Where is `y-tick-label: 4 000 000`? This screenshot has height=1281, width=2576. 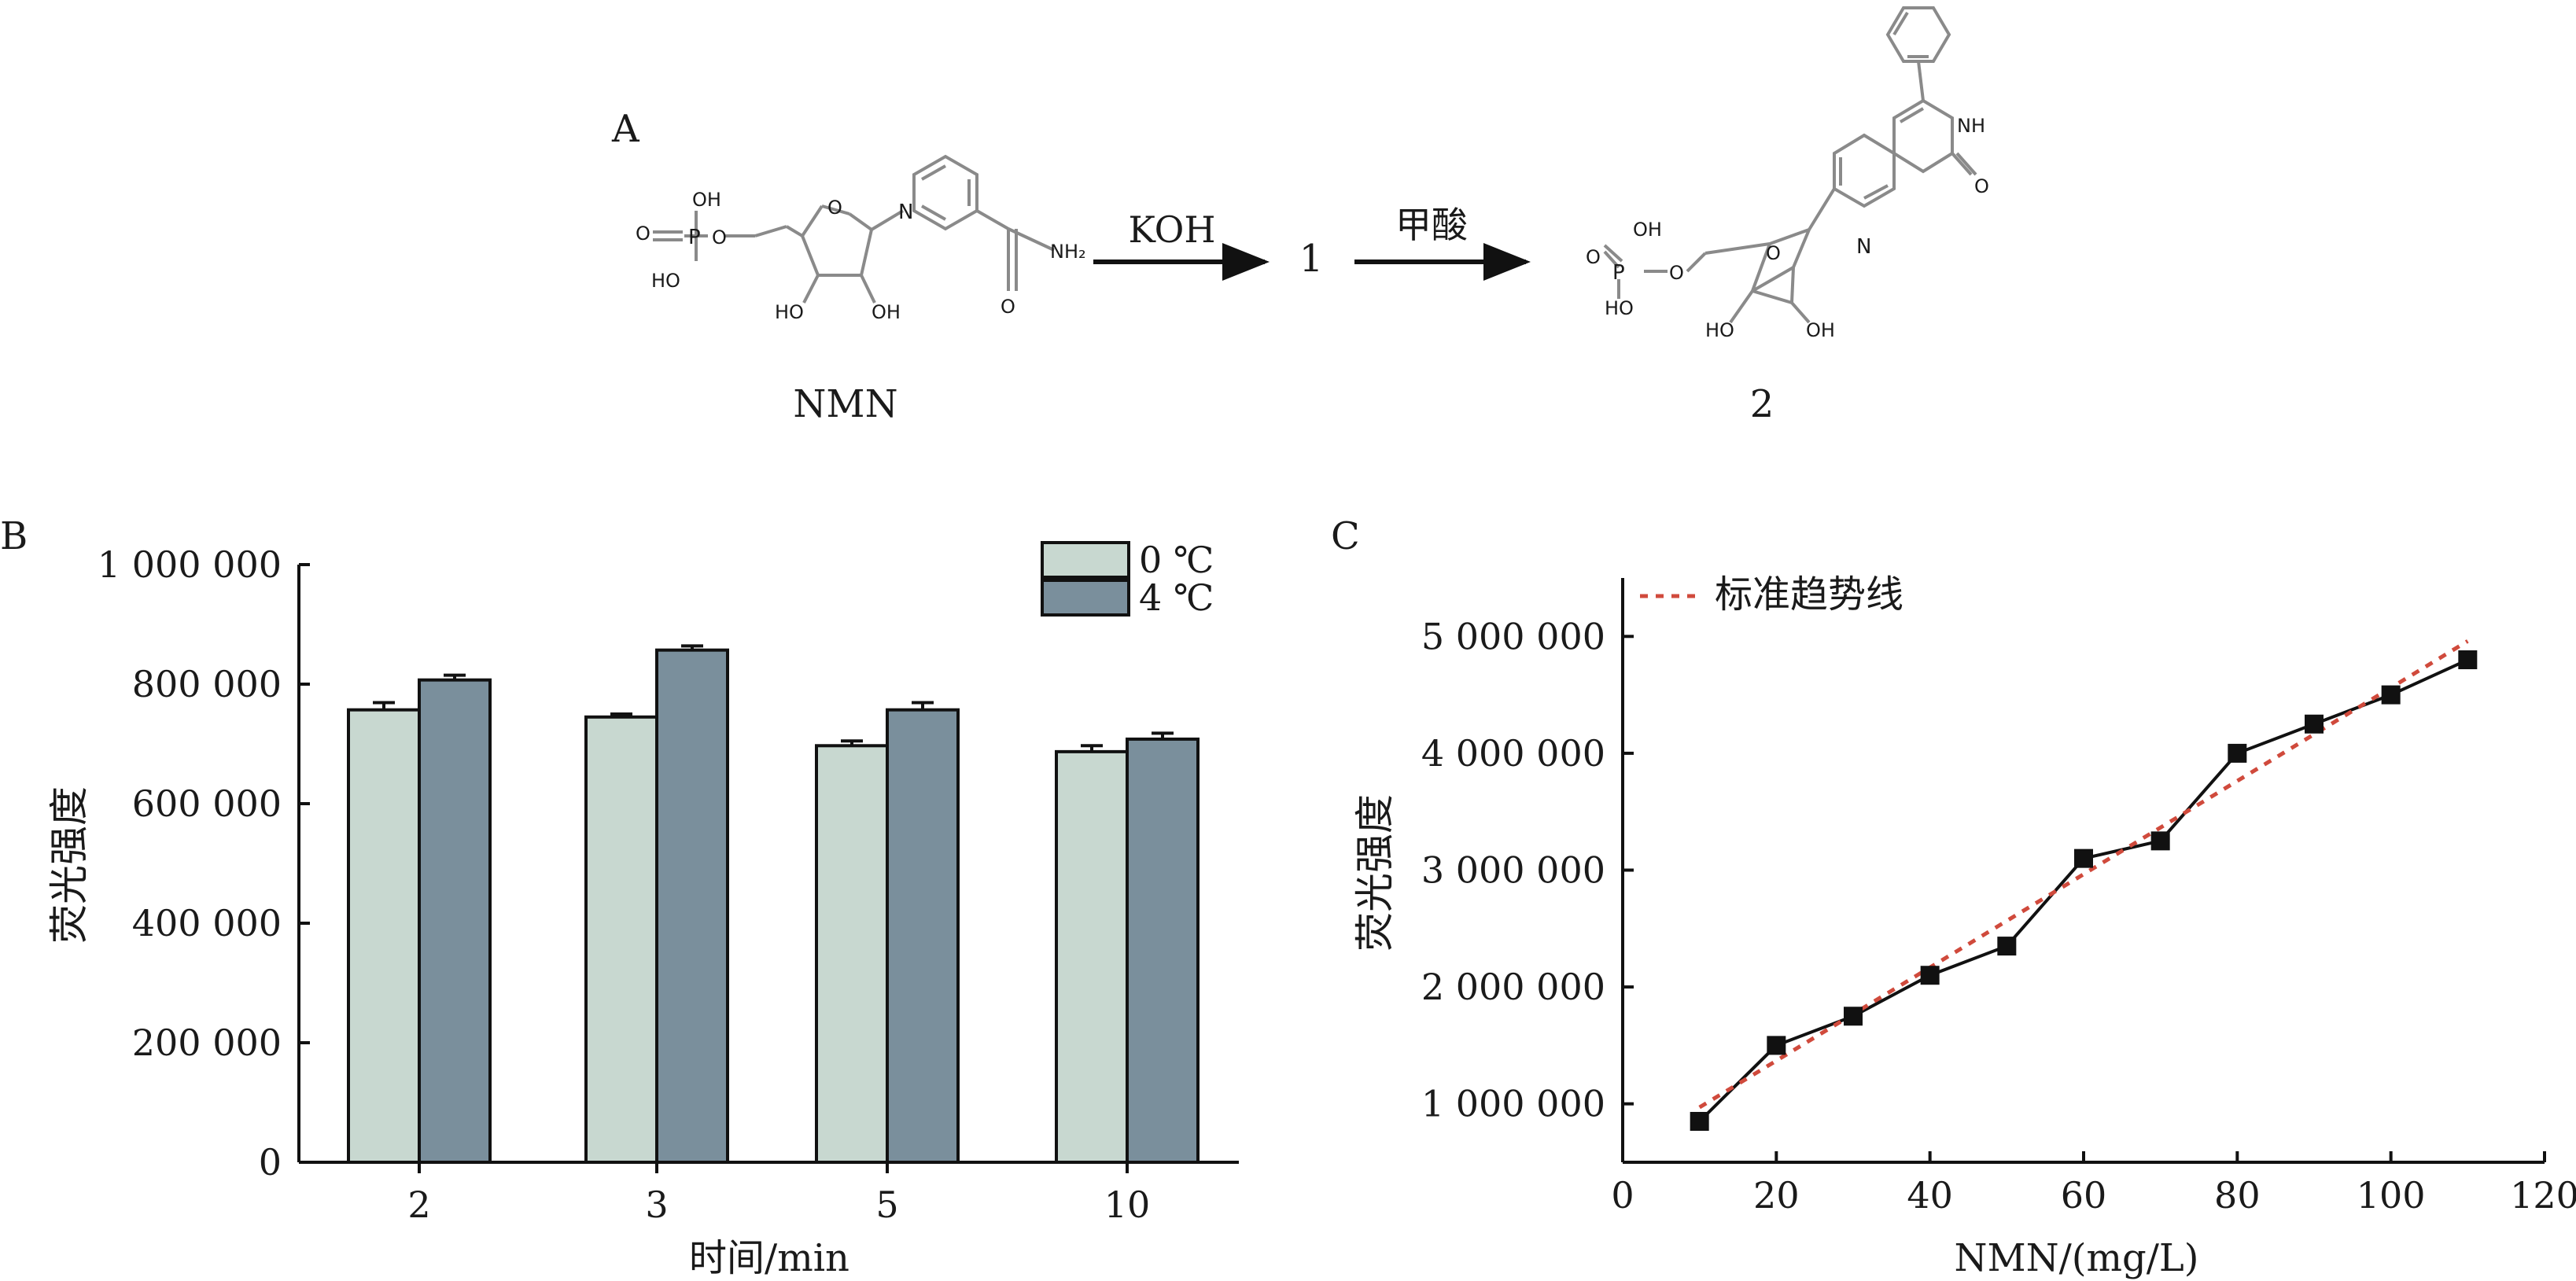
y-tick-label: 4 000 000 is located at coordinates (1513, 753).